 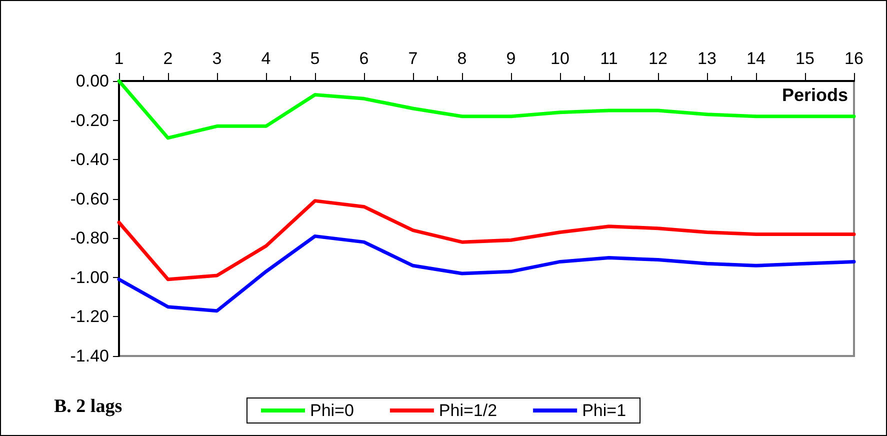 I want to click on legend-label: Phi=1, so click(x=604, y=410).